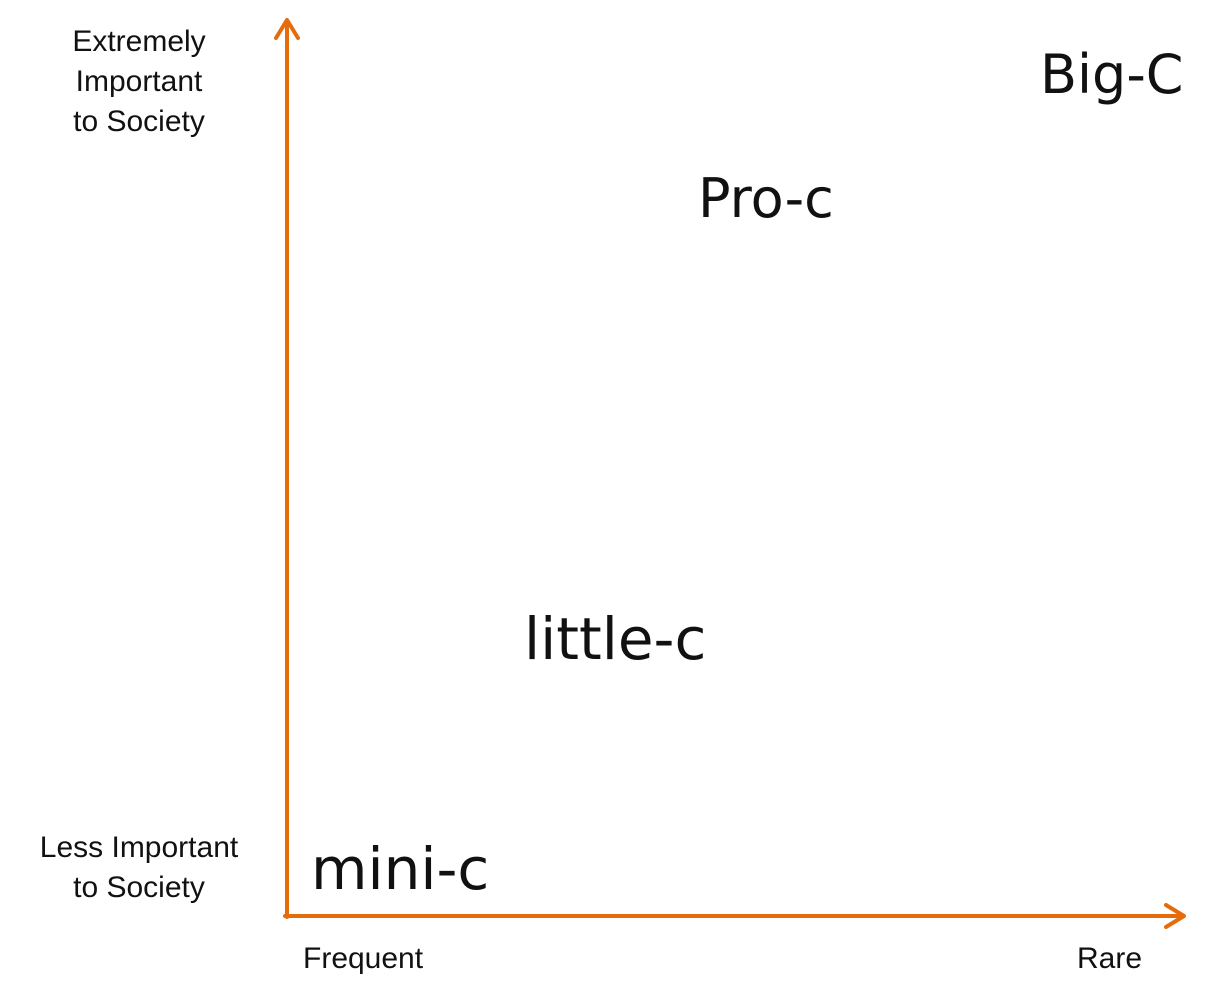  I want to click on level-little-c: little-c, so click(615, 639).